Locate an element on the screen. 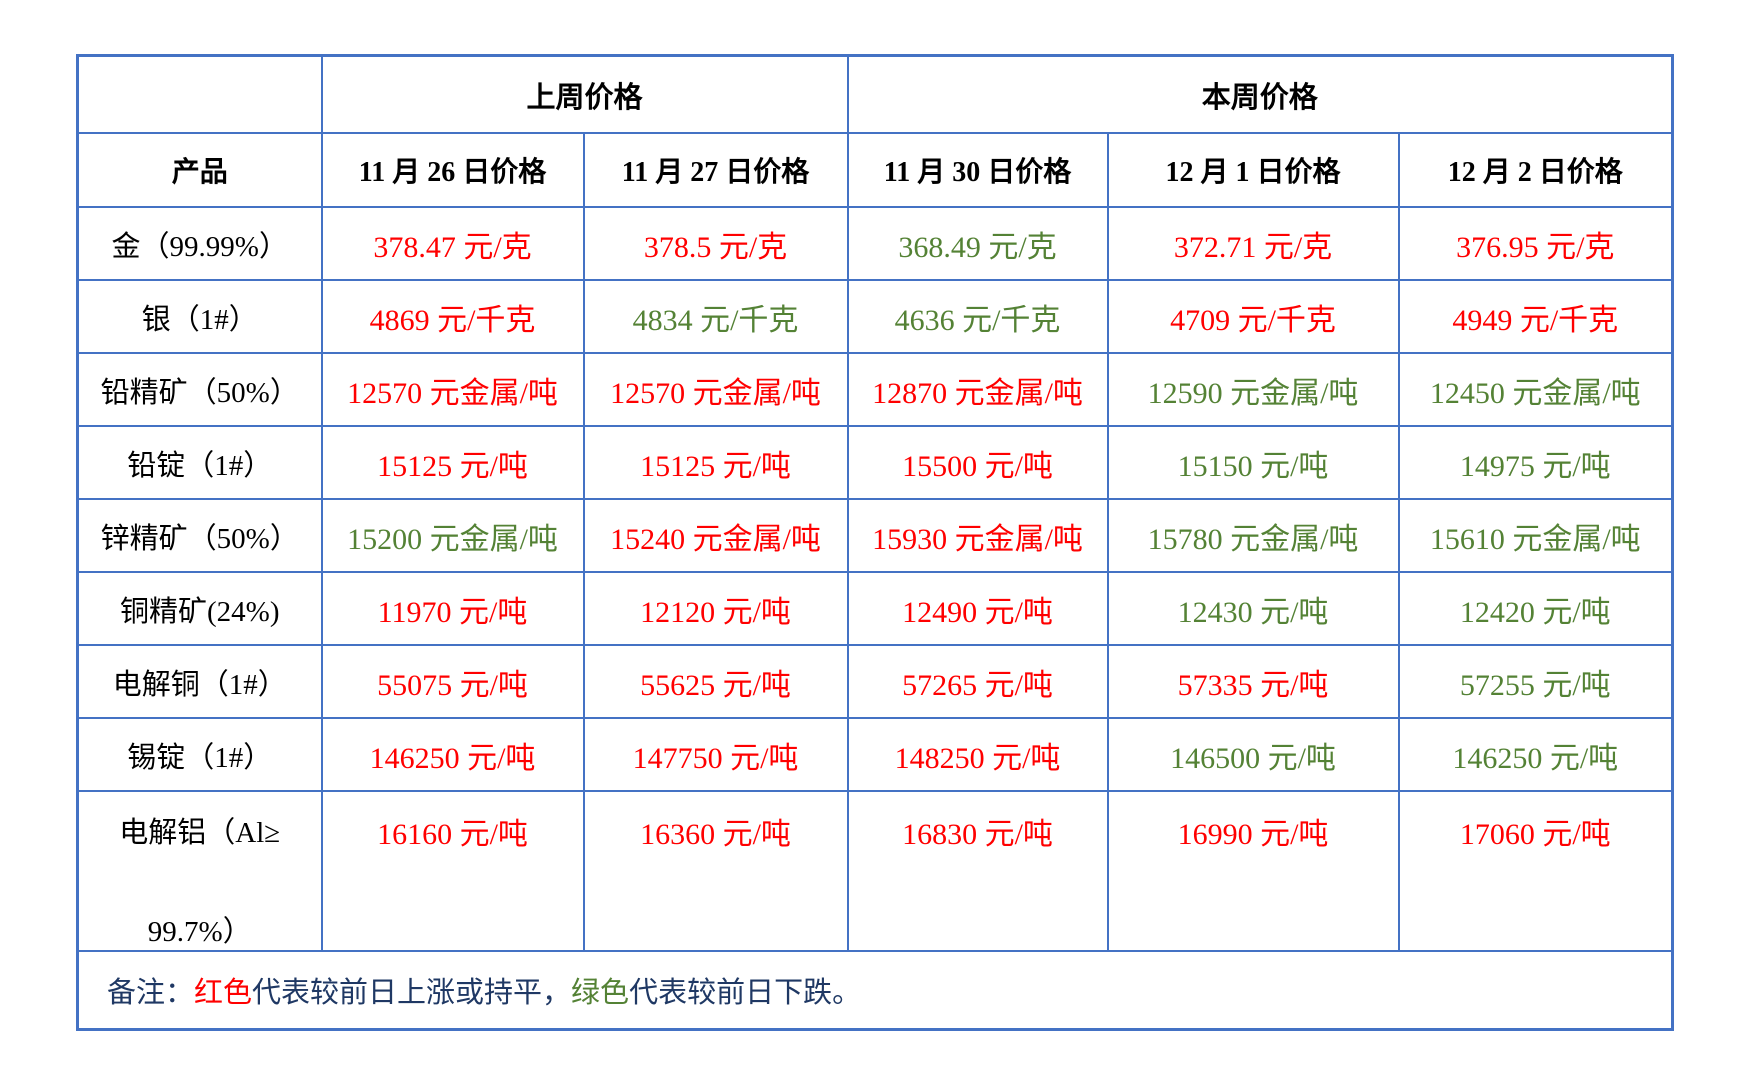 The image size is (1744, 1072). price-cell: 15150 元/吨 is located at coordinates (1253, 462).